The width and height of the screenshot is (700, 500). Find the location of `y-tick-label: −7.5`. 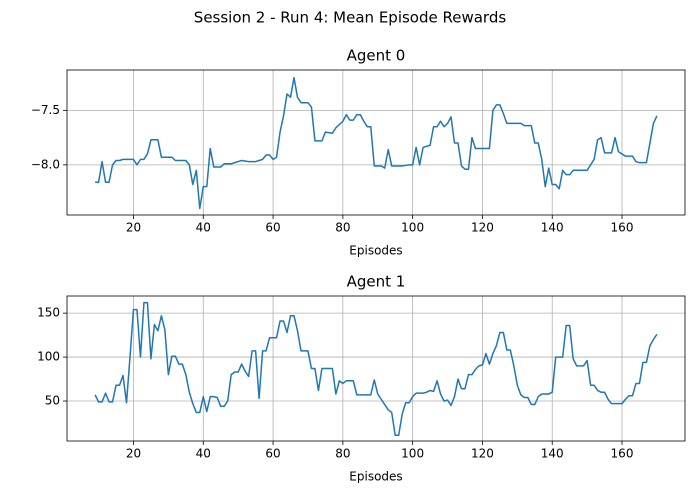

y-tick-label: −7.5 is located at coordinates (45, 110).